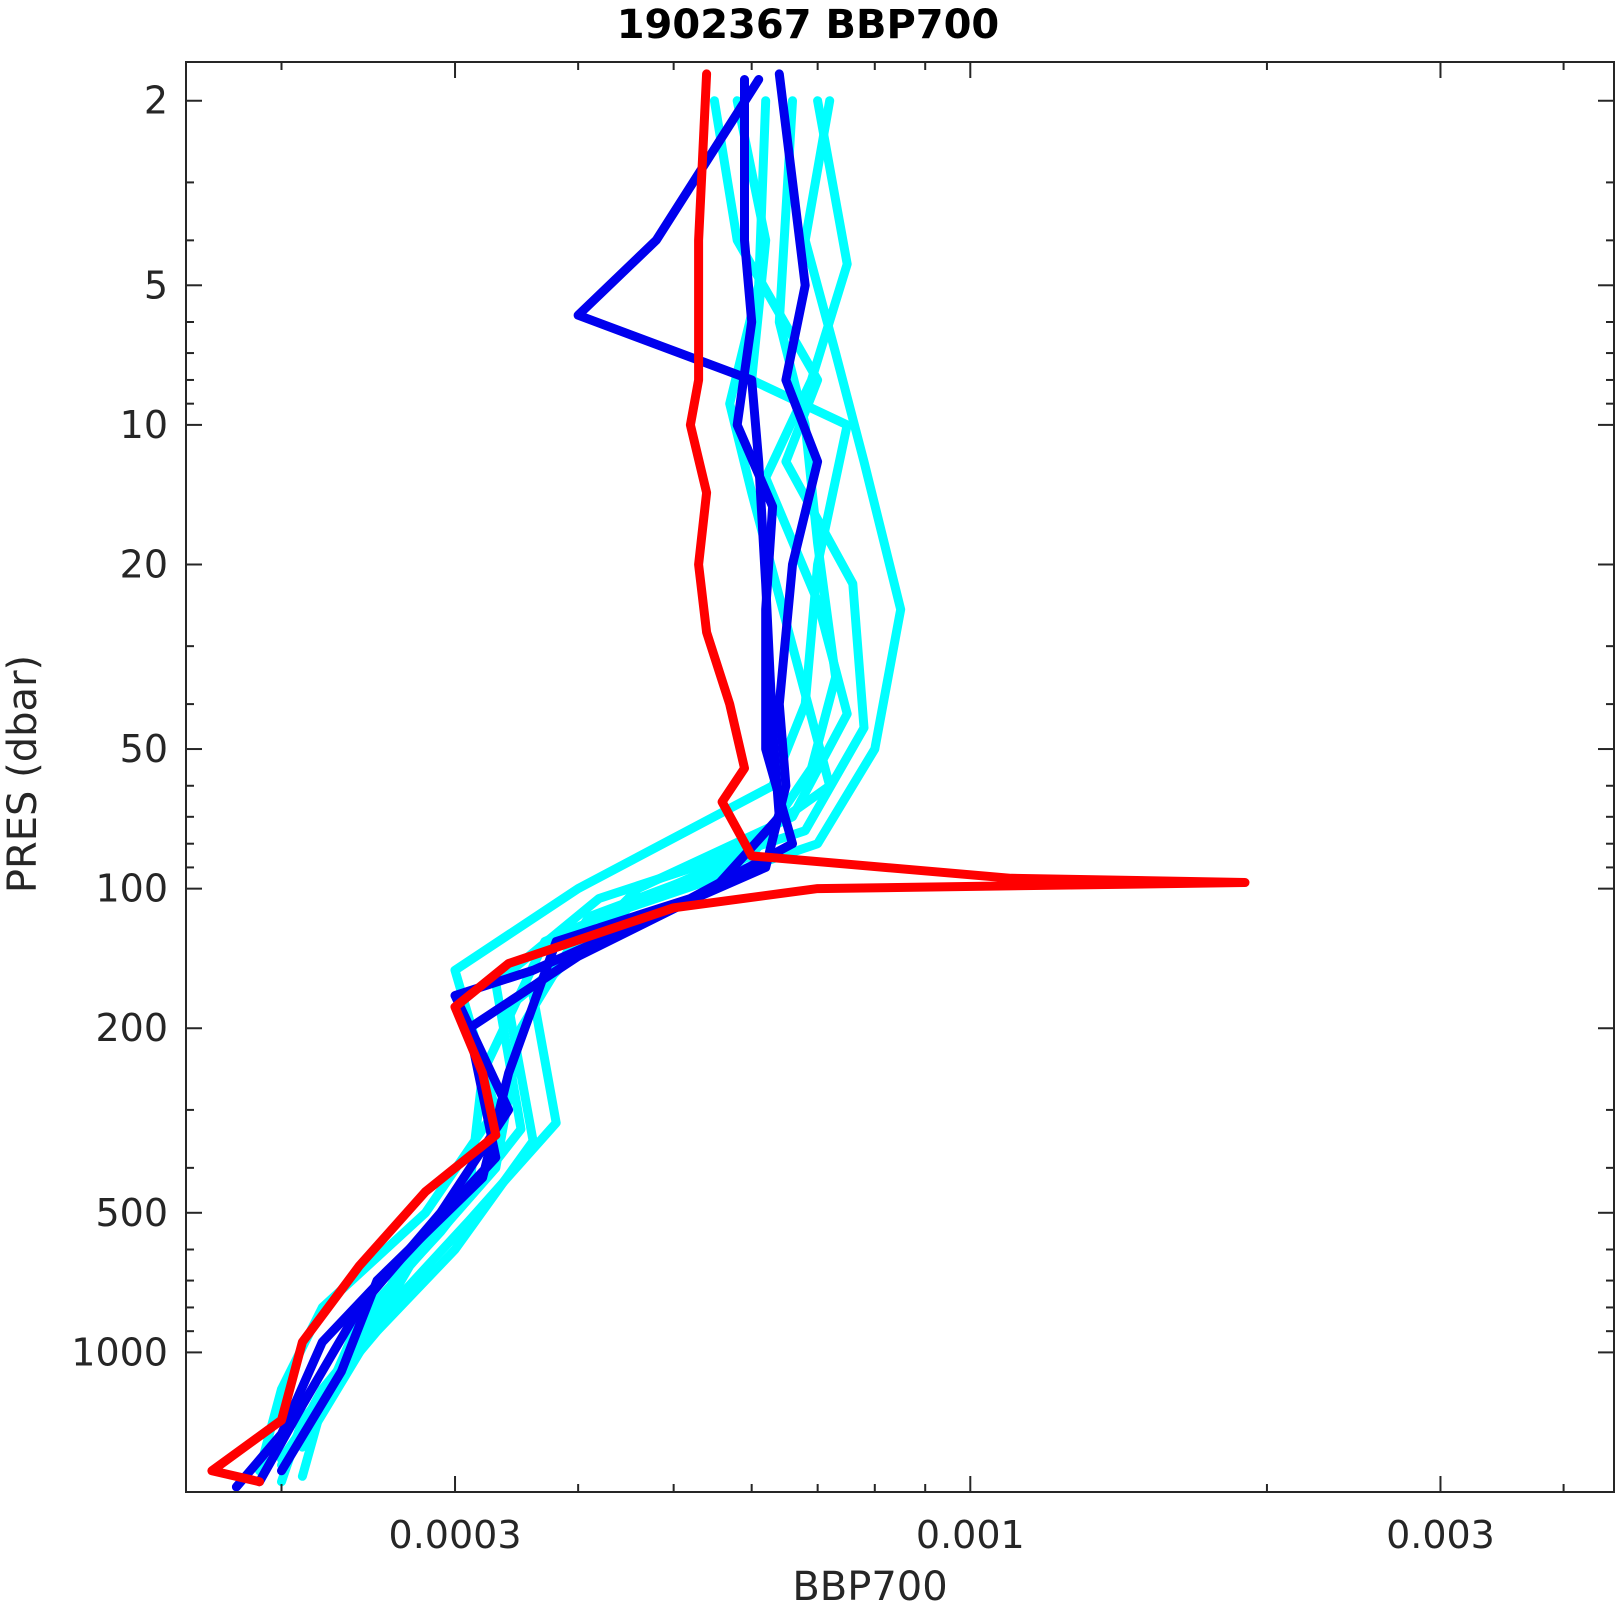  Describe the element at coordinates (144, 425) in the screenshot. I see `y-tick-label: 10` at that location.